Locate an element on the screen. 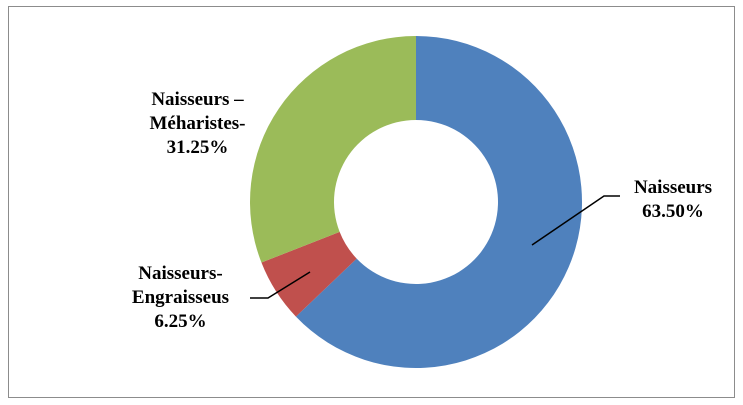 Image resolution: width=743 pixels, height=405 pixels. slice-label-line: Engraisseus is located at coordinates (180, 297).